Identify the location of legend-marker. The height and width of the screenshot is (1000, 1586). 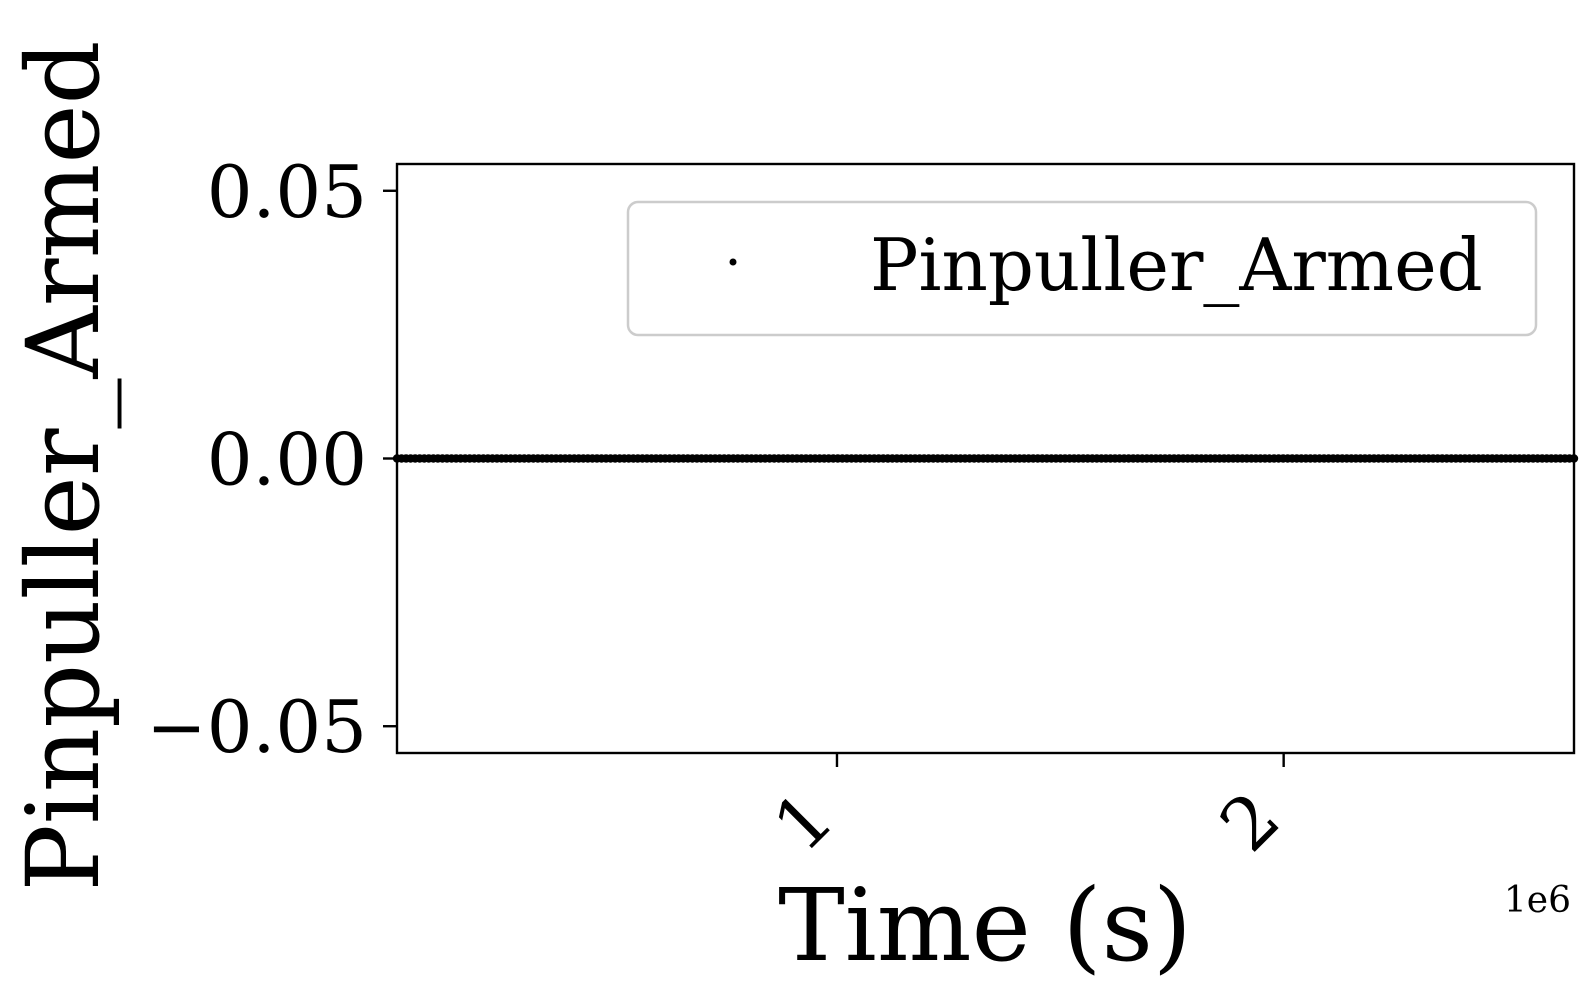
(733, 262).